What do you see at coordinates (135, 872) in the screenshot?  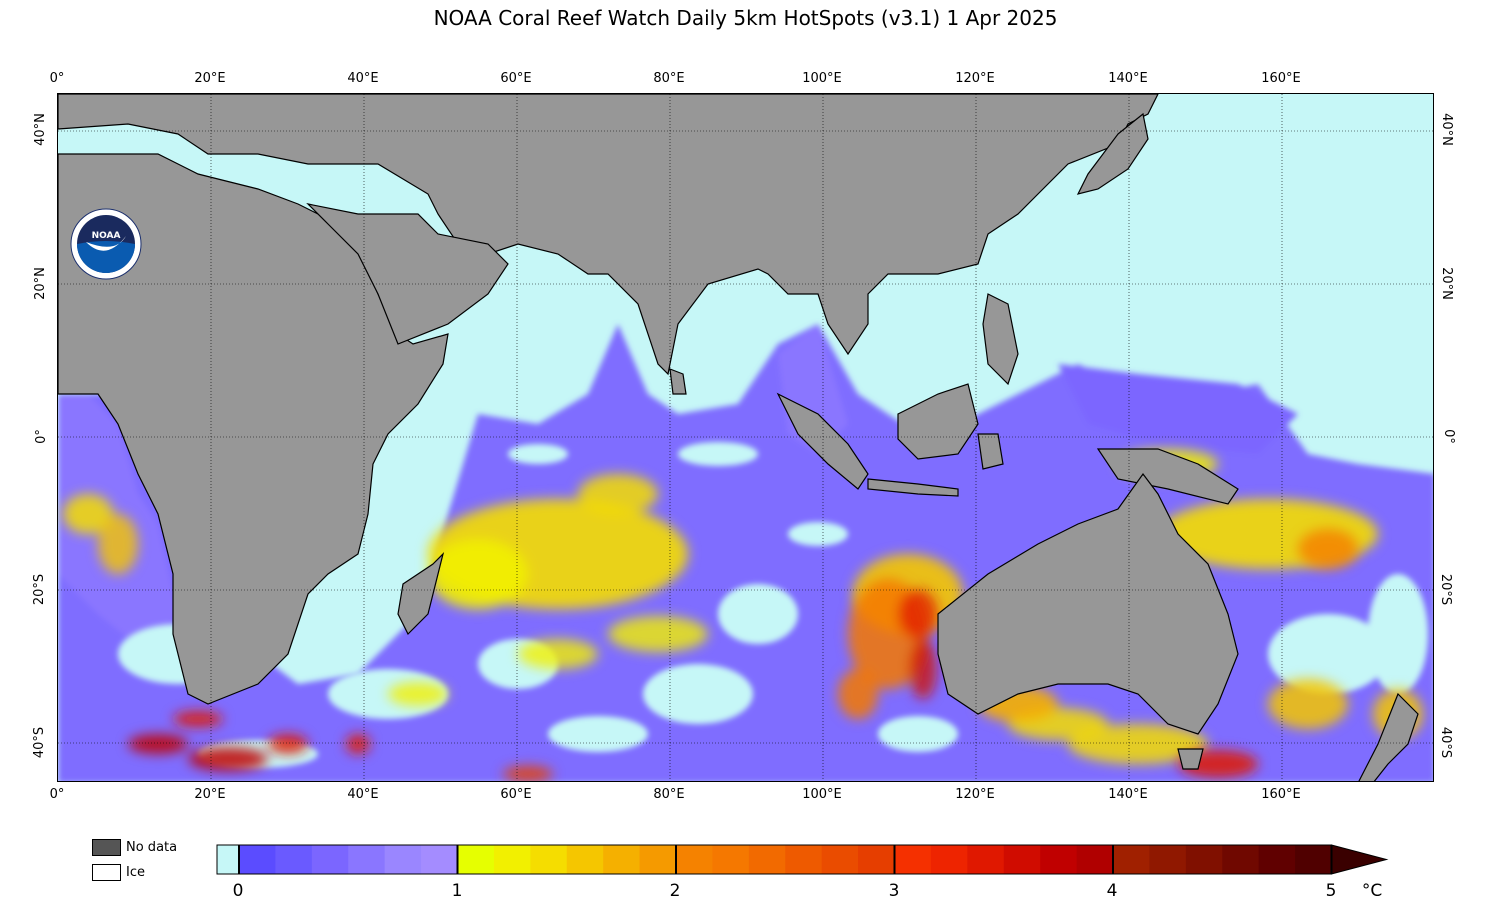 I see `ice-label: Ice` at bounding box center [135, 872].